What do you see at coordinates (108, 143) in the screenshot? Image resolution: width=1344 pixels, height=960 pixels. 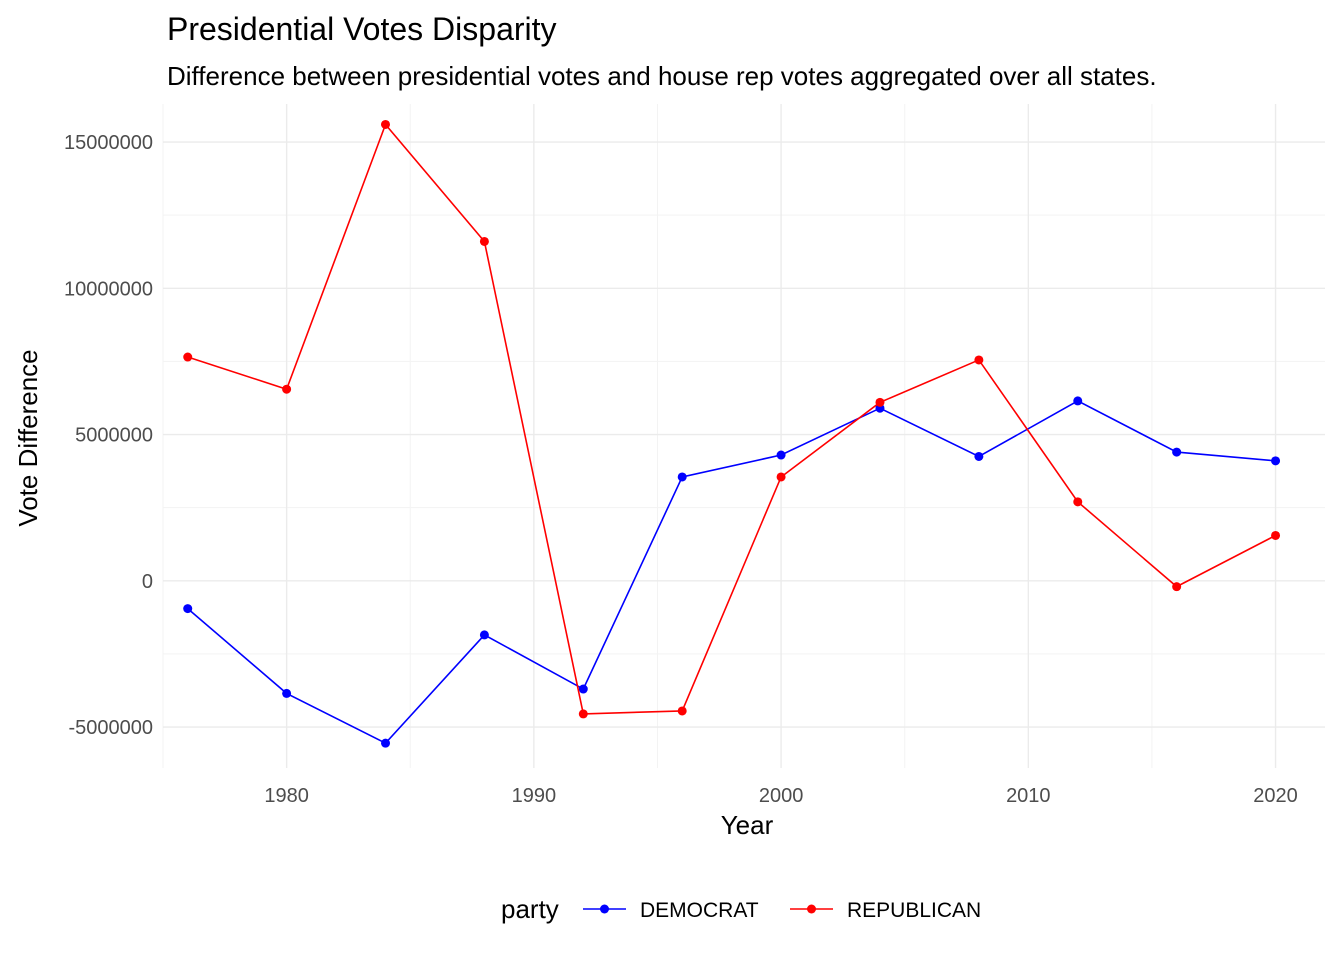 I see `y-tick-label: 15000000` at bounding box center [108, 143].